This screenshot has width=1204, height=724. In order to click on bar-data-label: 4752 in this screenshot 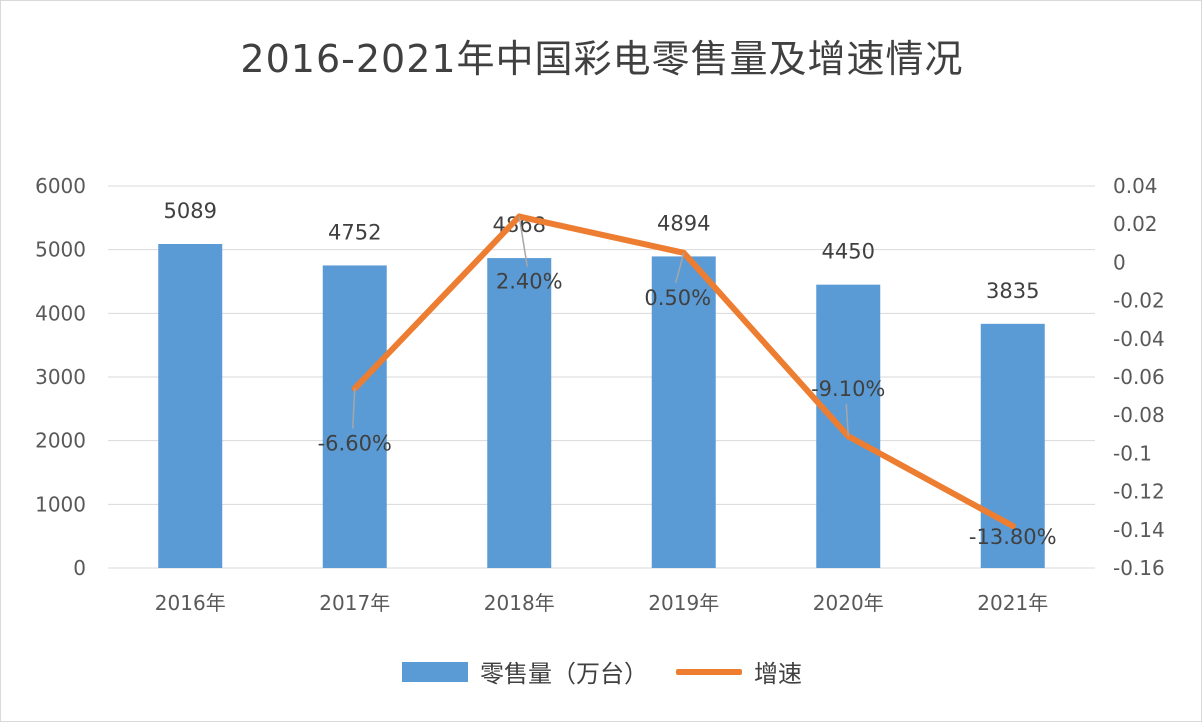, I will do `click(354, 232)`.